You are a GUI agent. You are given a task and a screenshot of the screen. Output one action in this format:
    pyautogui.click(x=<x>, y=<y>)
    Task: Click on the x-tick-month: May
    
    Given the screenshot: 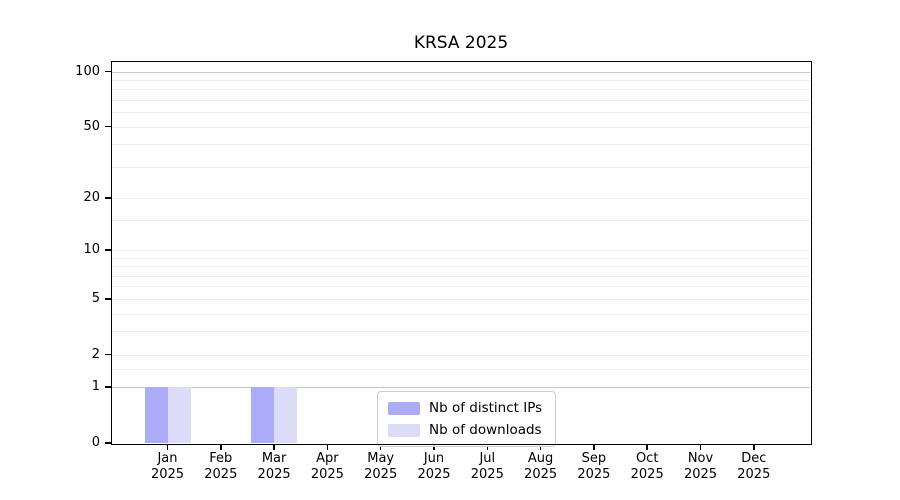 What is the action you would take?
    pyautogui.click(x=381, y=458)
    